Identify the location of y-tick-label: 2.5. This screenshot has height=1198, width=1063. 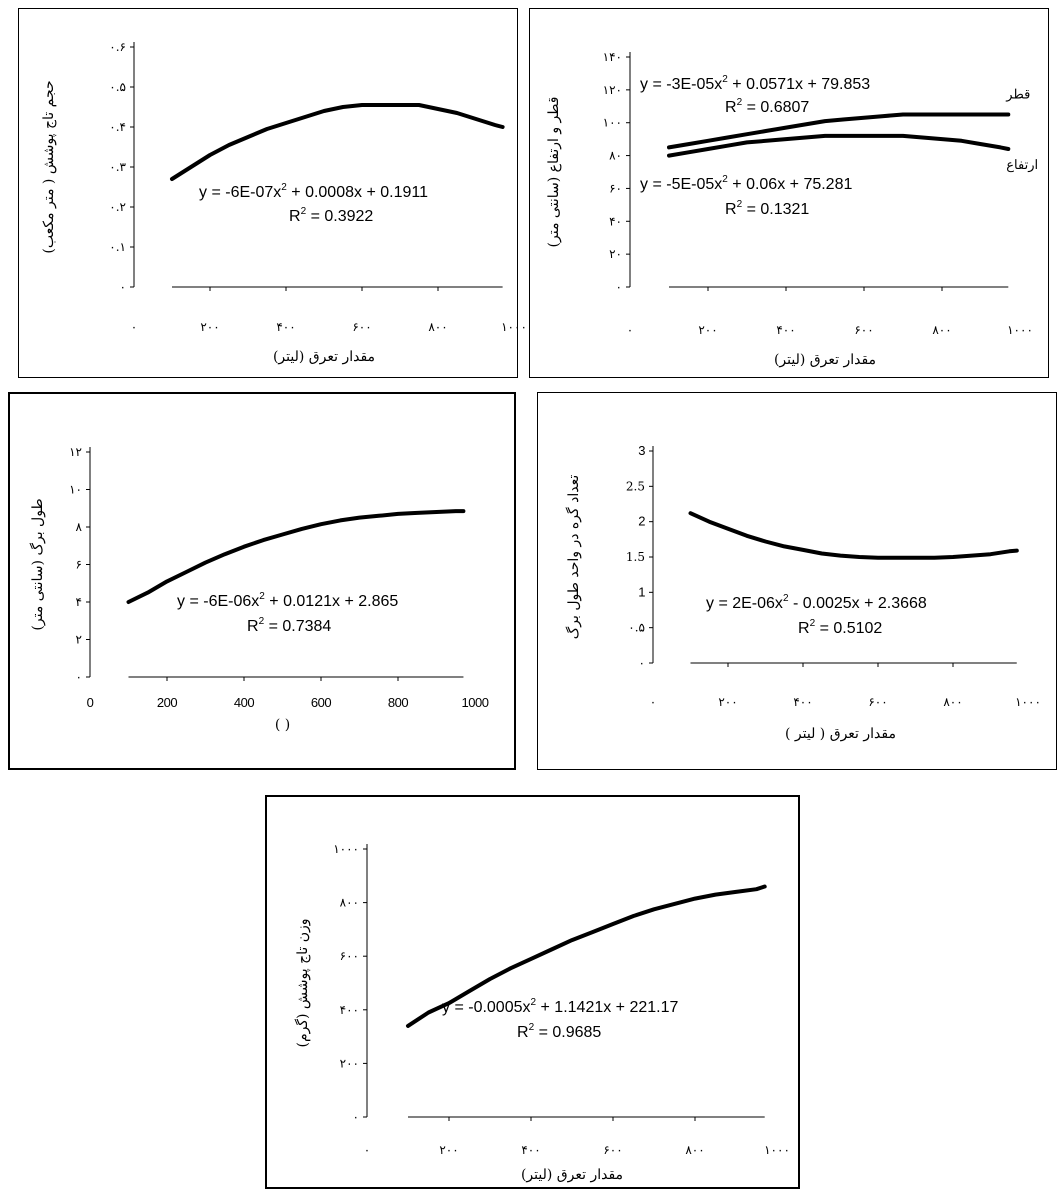
(635, 486).